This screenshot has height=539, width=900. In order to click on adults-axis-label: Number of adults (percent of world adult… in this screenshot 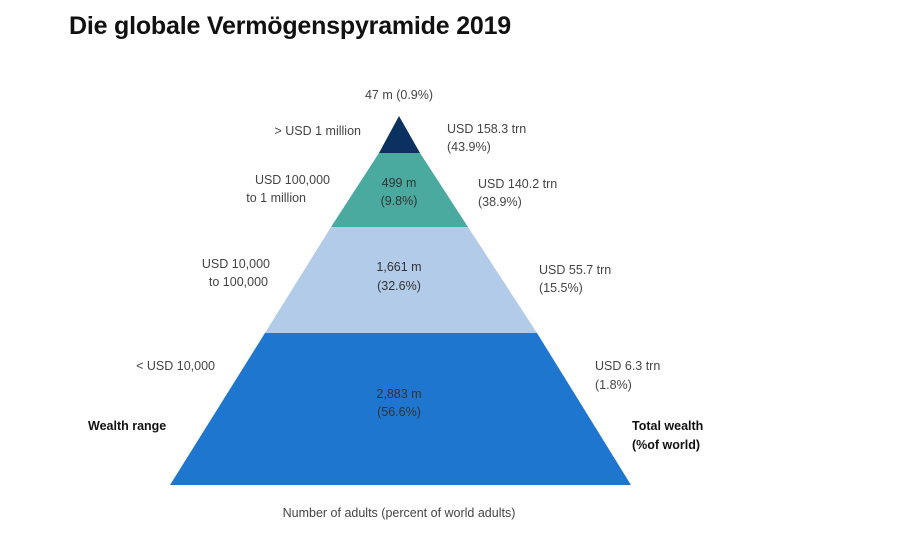, I will do `click(399, 513)`.